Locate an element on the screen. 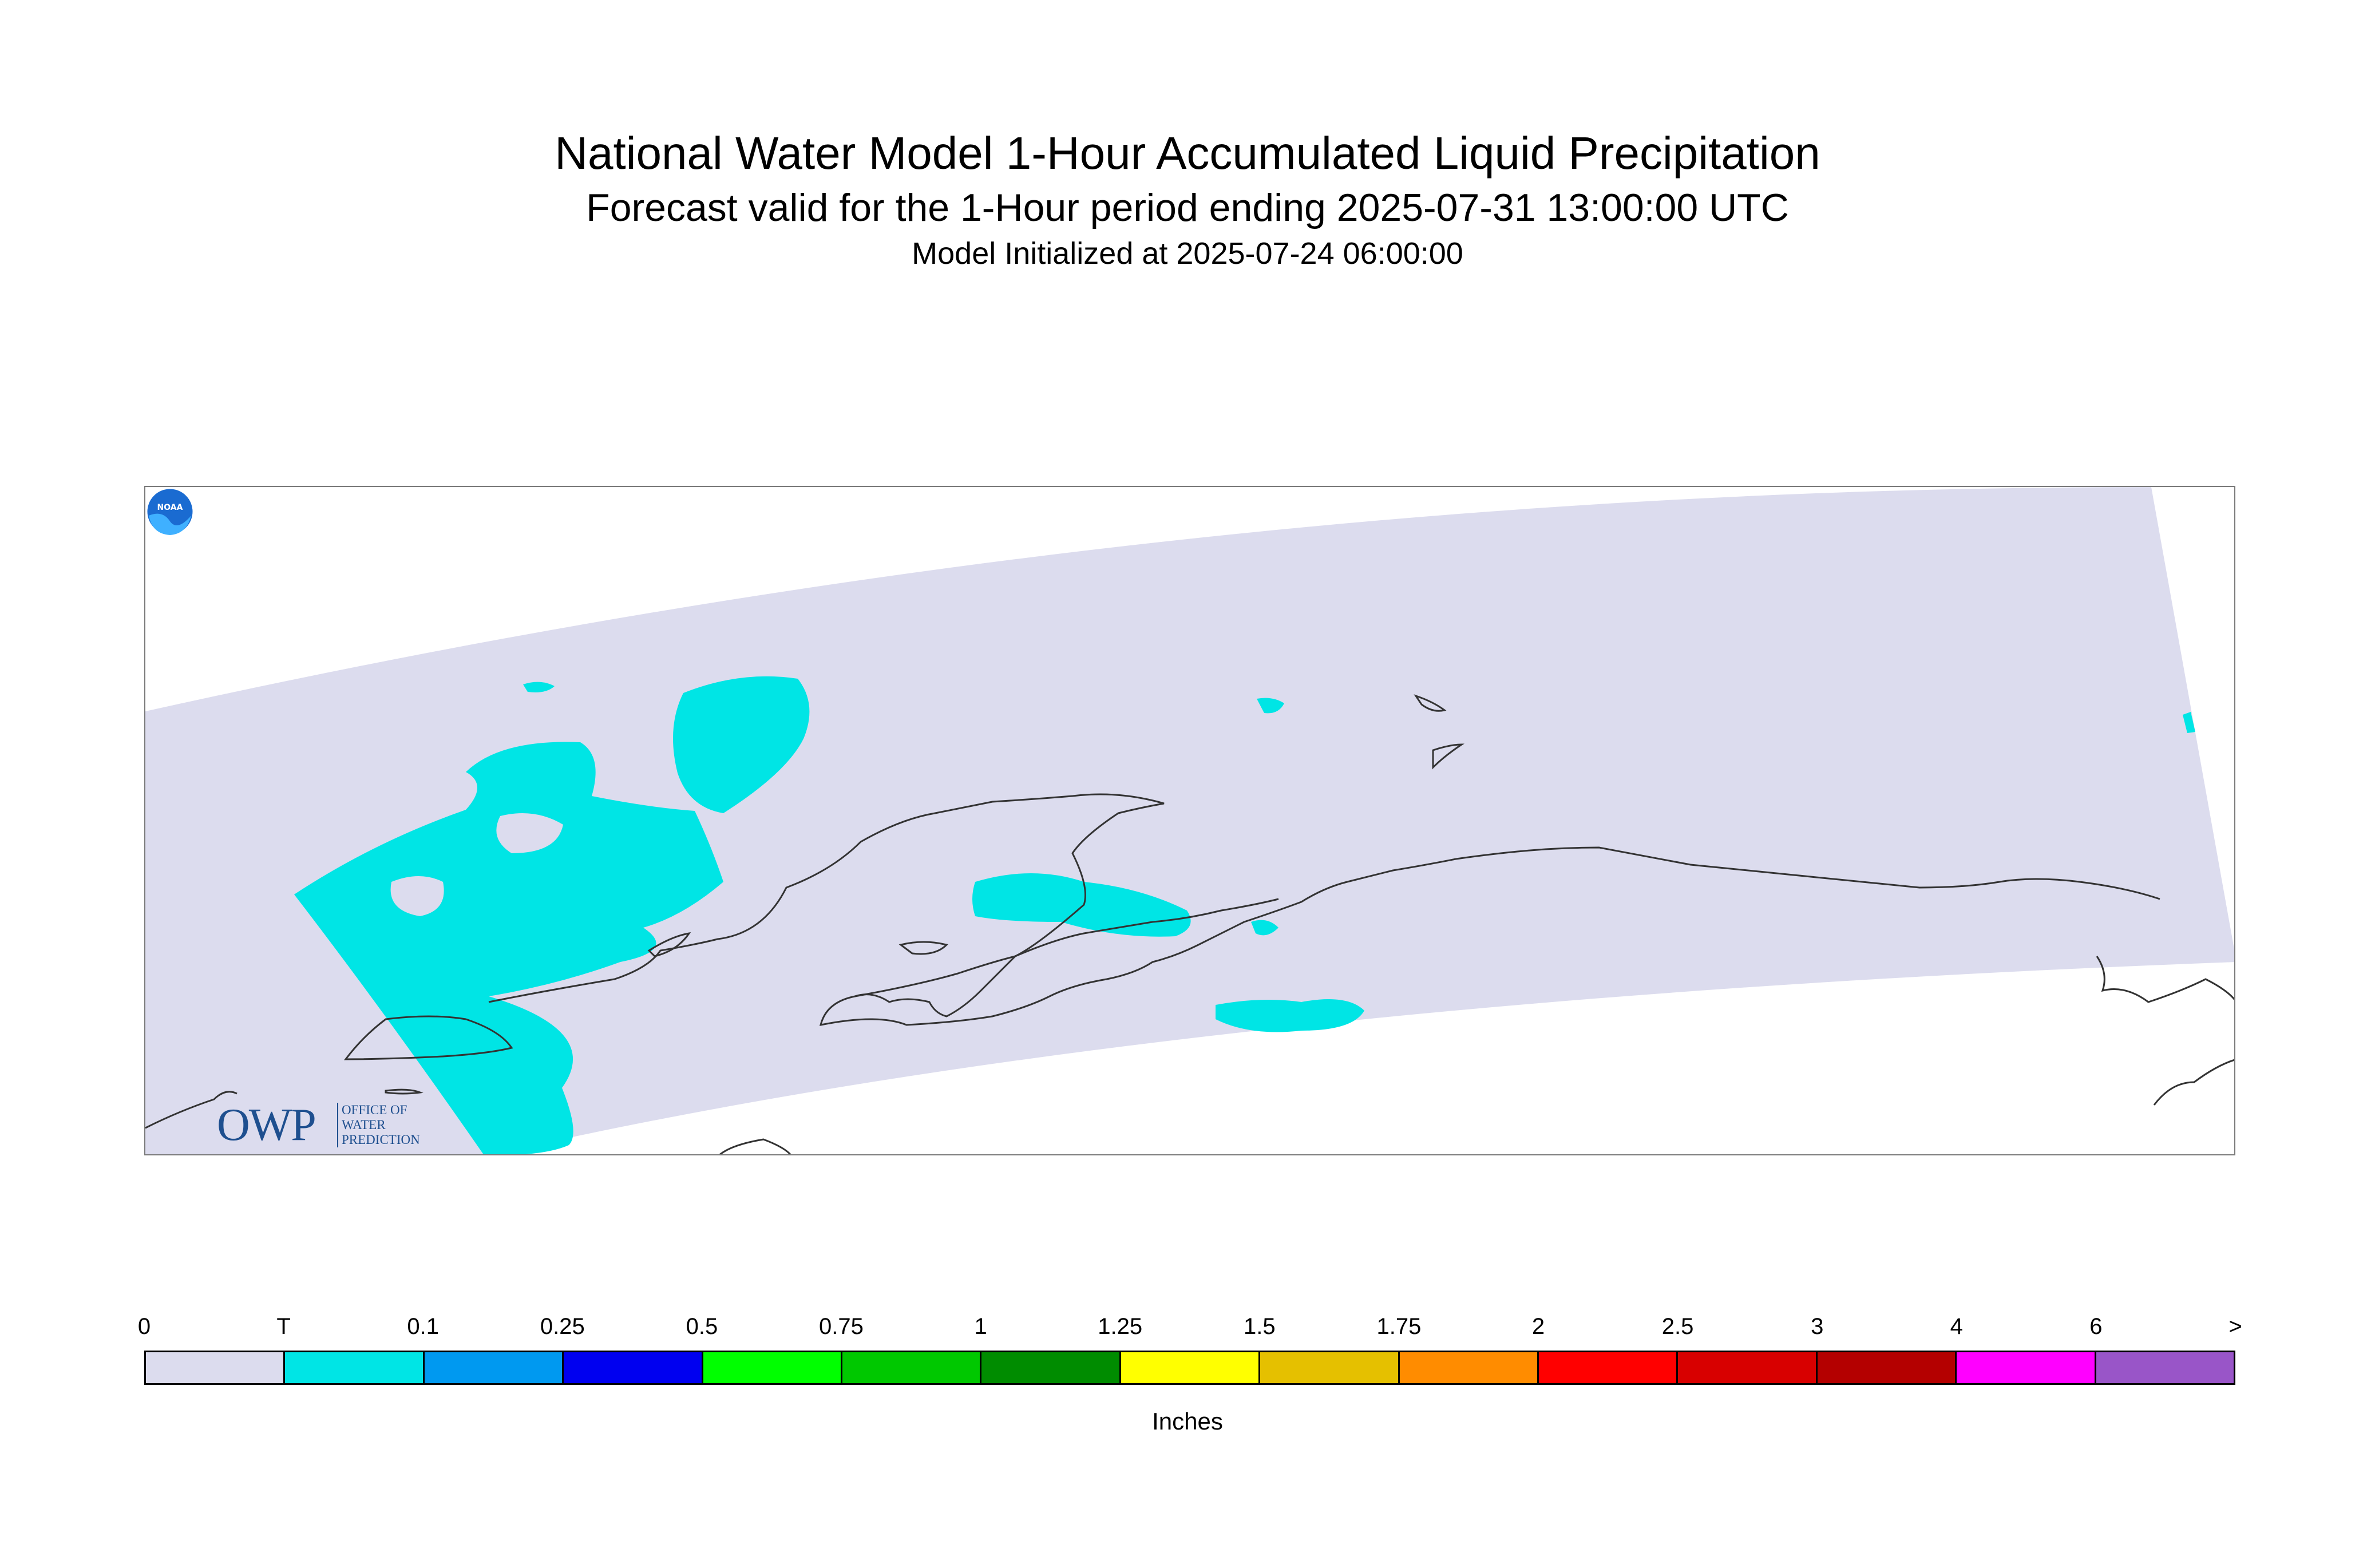 The height and width of the screenshot is (1568, 2375). precip-area-edge is located at coordinates (2189, 722).